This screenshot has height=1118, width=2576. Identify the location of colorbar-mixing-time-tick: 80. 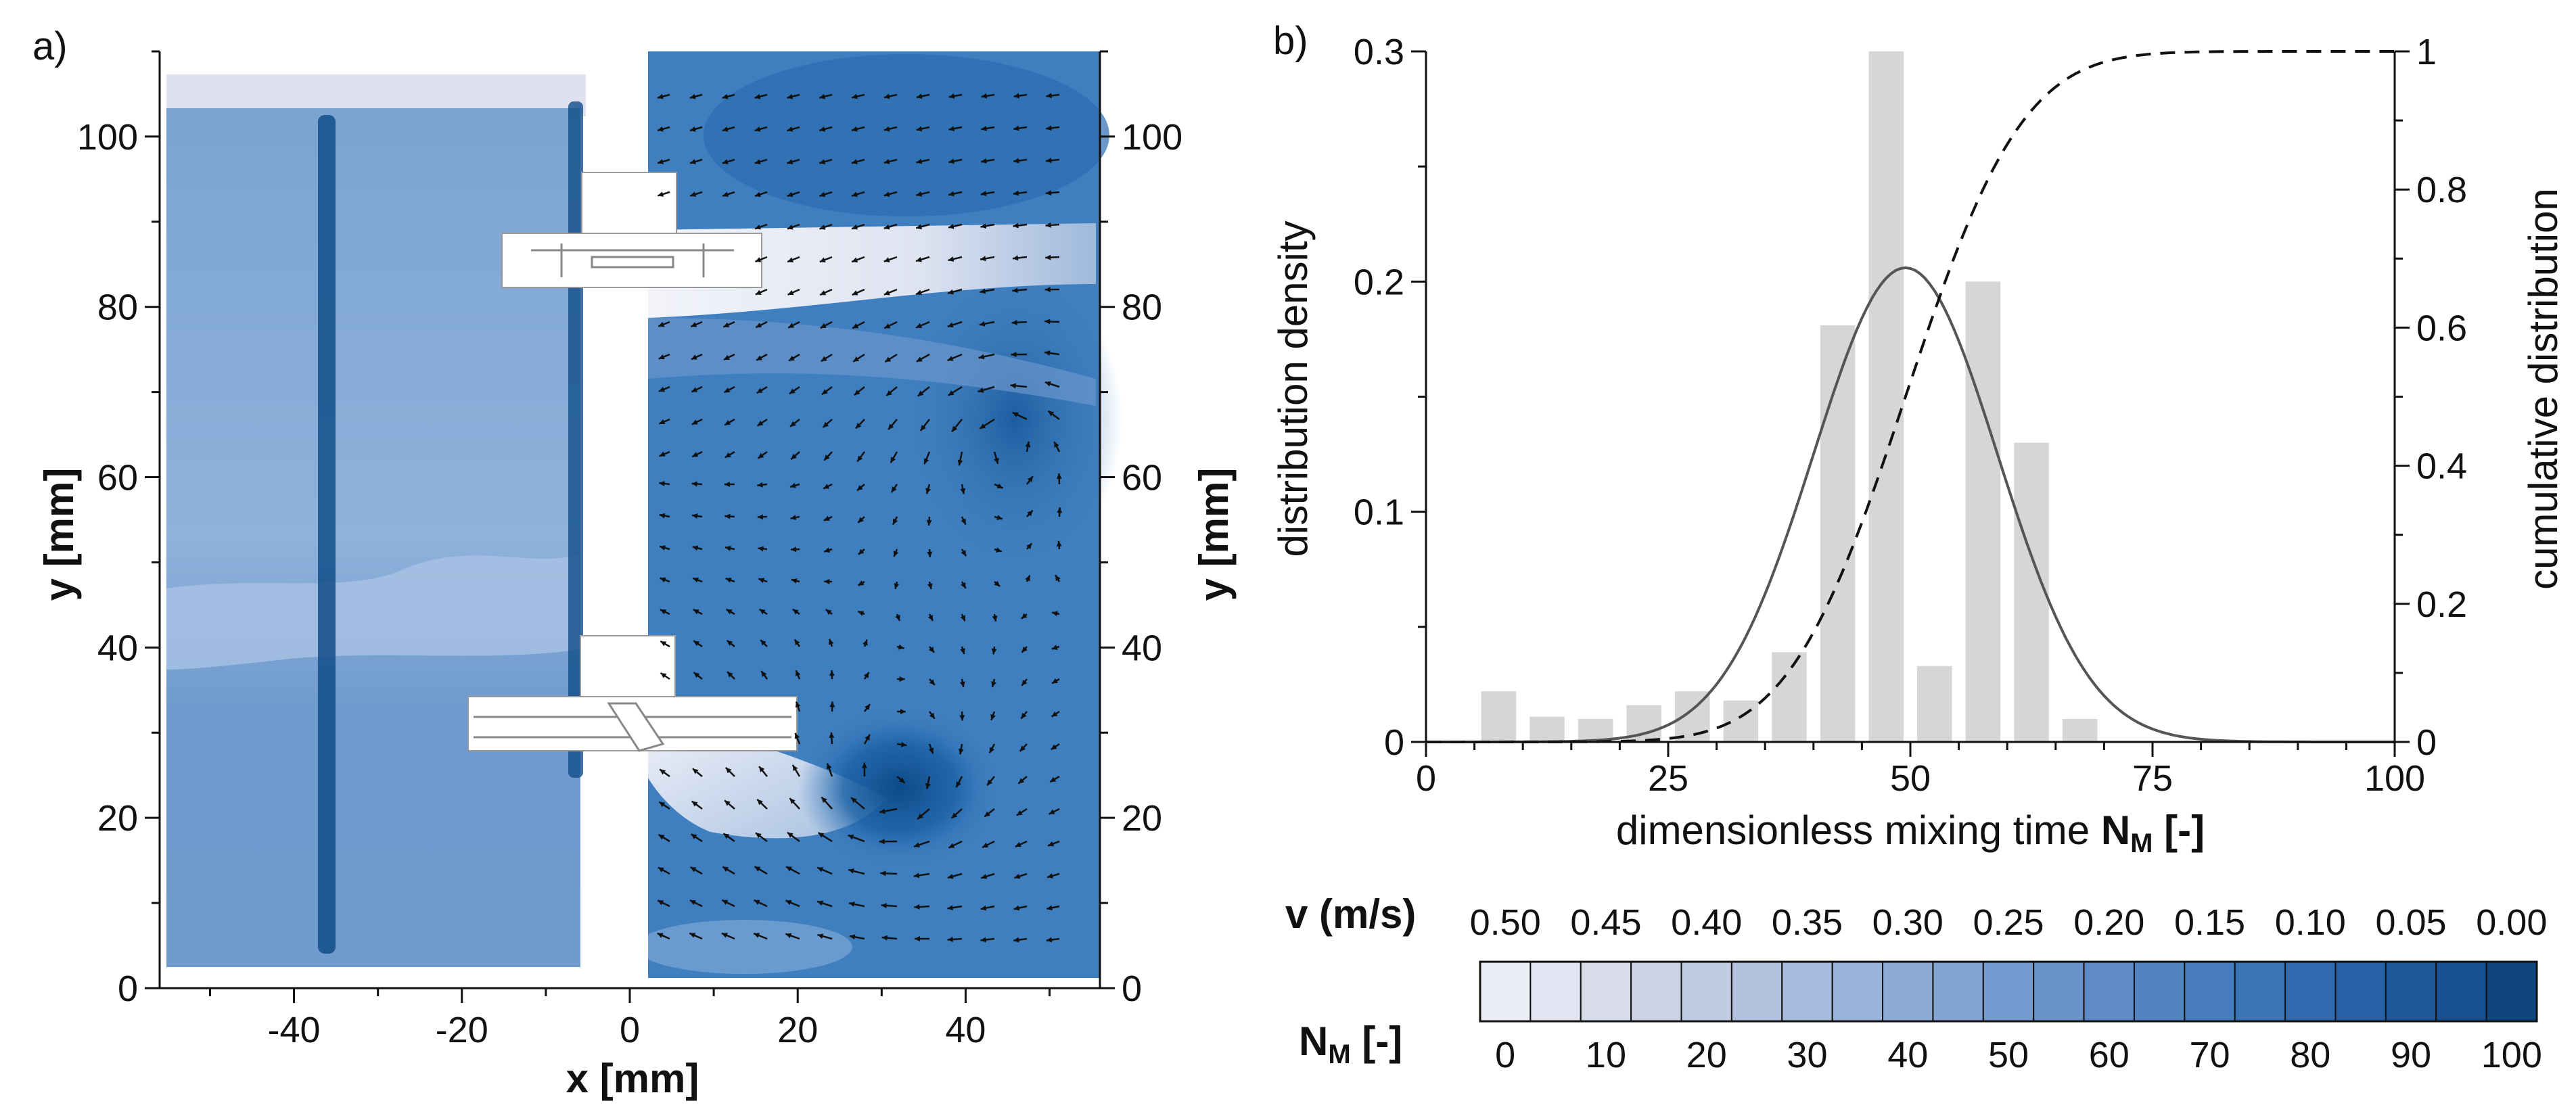
(2310, 1055).